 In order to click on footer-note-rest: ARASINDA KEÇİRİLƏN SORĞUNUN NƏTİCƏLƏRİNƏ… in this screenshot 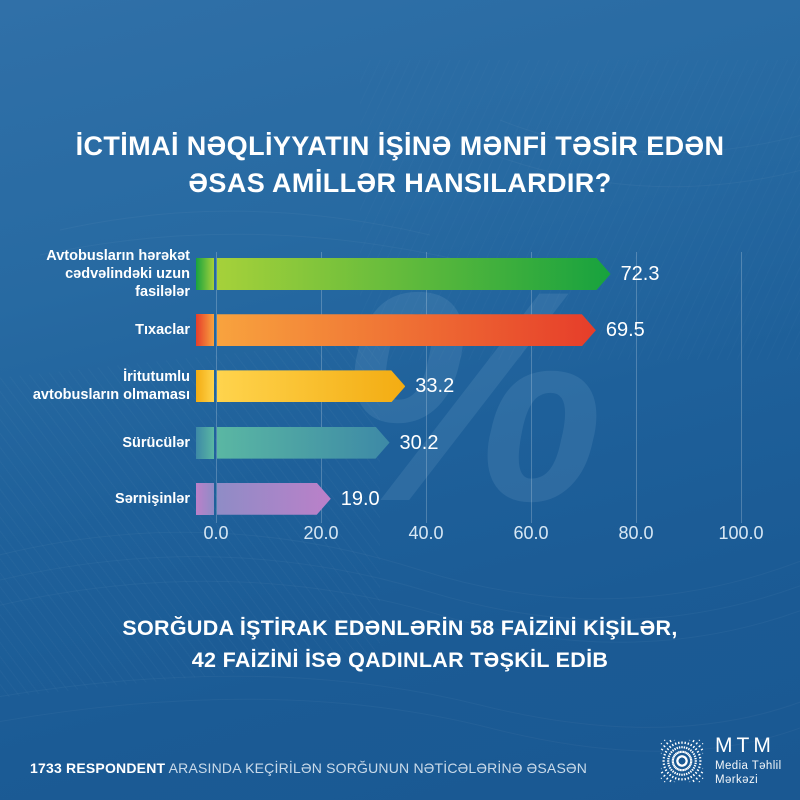, I will do `click(378, 768)`.